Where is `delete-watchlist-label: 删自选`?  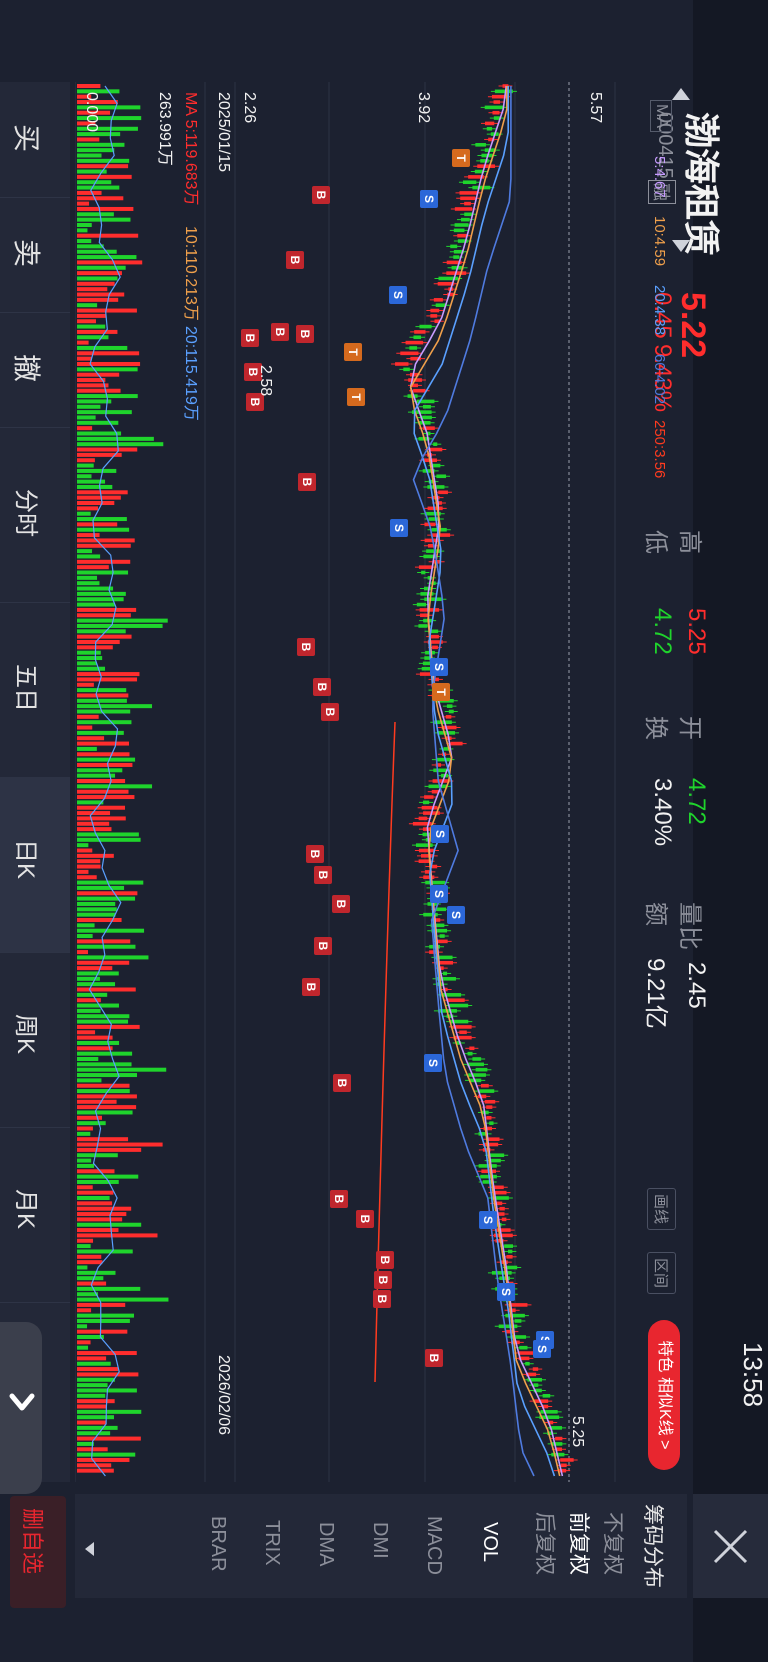 delete-watchlist-label: 删自选 is located at coordinates (32, 1541).